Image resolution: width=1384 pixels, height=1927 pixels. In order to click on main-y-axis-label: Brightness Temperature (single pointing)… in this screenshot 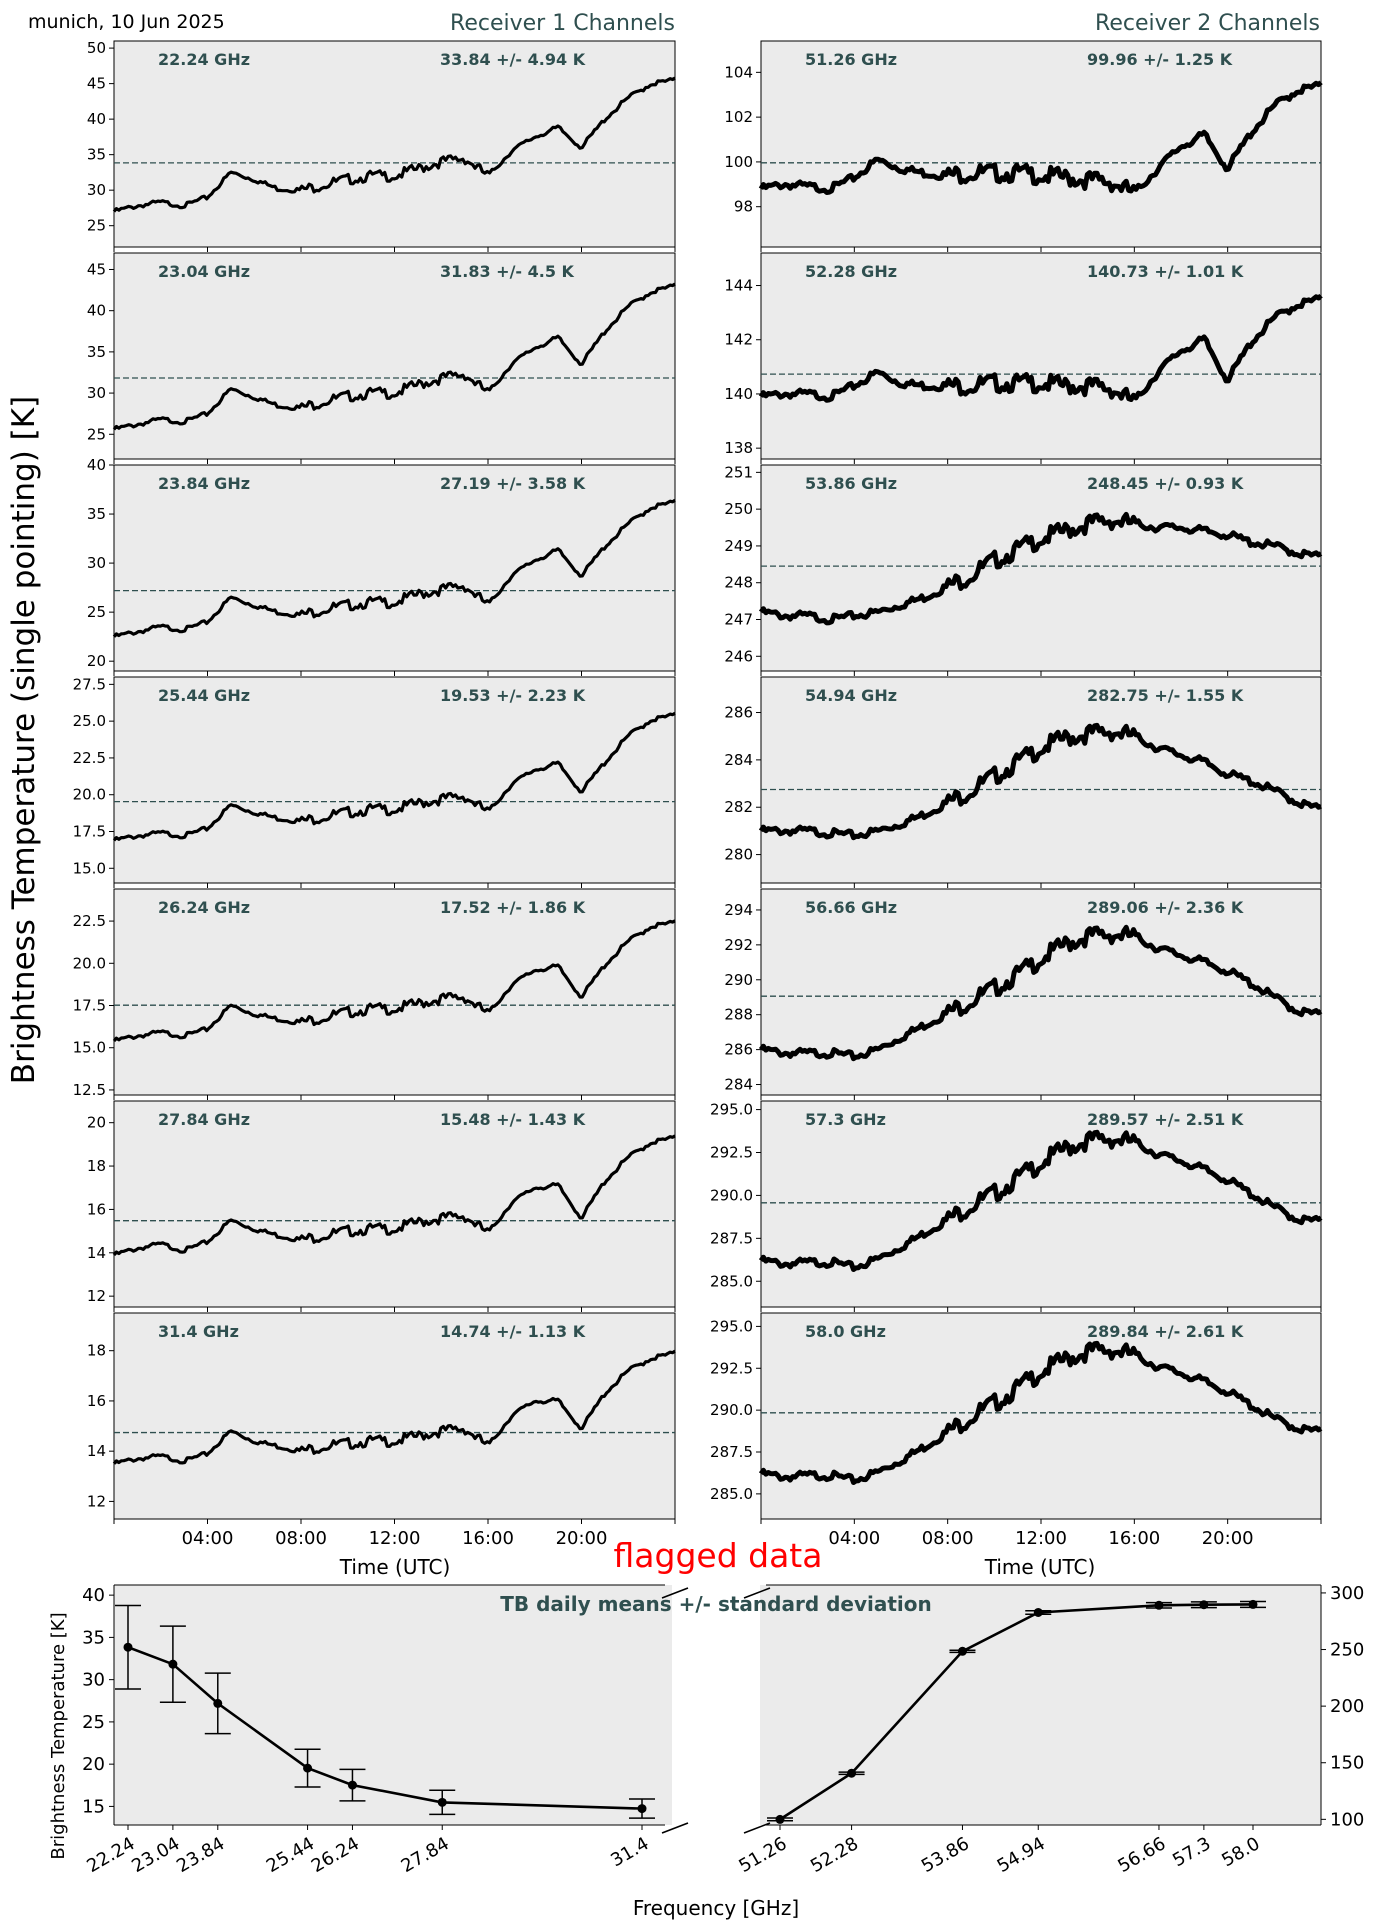, I will do `click(24, 740)`.